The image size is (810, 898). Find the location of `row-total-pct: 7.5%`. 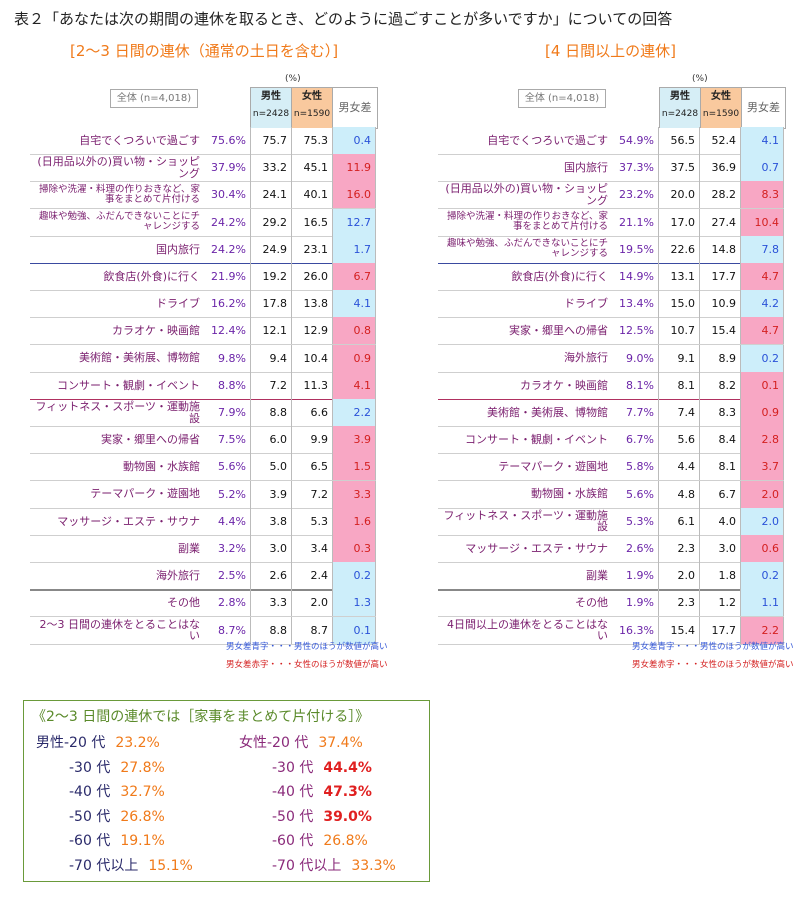

row-total-pct: 7.5% is located at coordinates (232, 440).